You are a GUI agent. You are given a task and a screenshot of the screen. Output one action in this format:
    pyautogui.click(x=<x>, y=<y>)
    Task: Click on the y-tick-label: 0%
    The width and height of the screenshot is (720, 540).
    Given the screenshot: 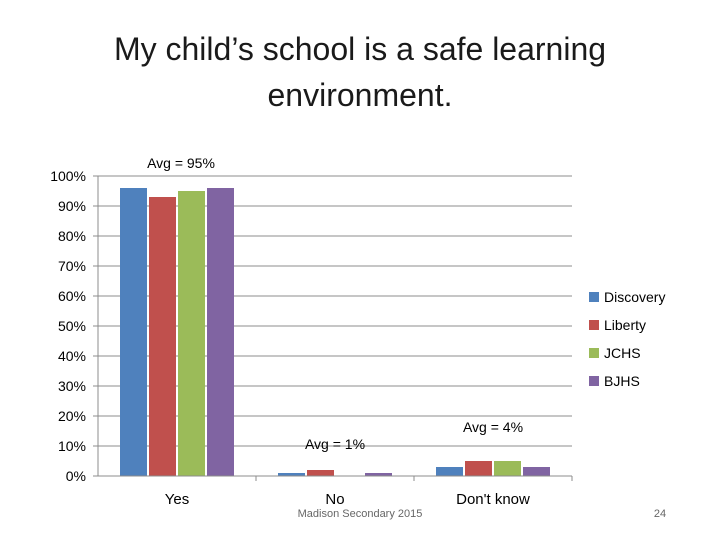 What is the action you would take?
    pyautogui.click(x=76, y=476)
    